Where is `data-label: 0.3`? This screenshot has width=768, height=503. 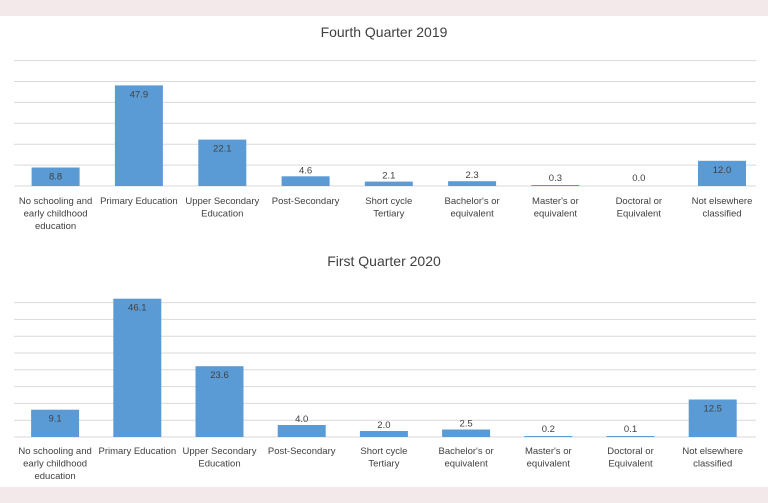 data-label: 0.3 is located at coordinates (555, 178).